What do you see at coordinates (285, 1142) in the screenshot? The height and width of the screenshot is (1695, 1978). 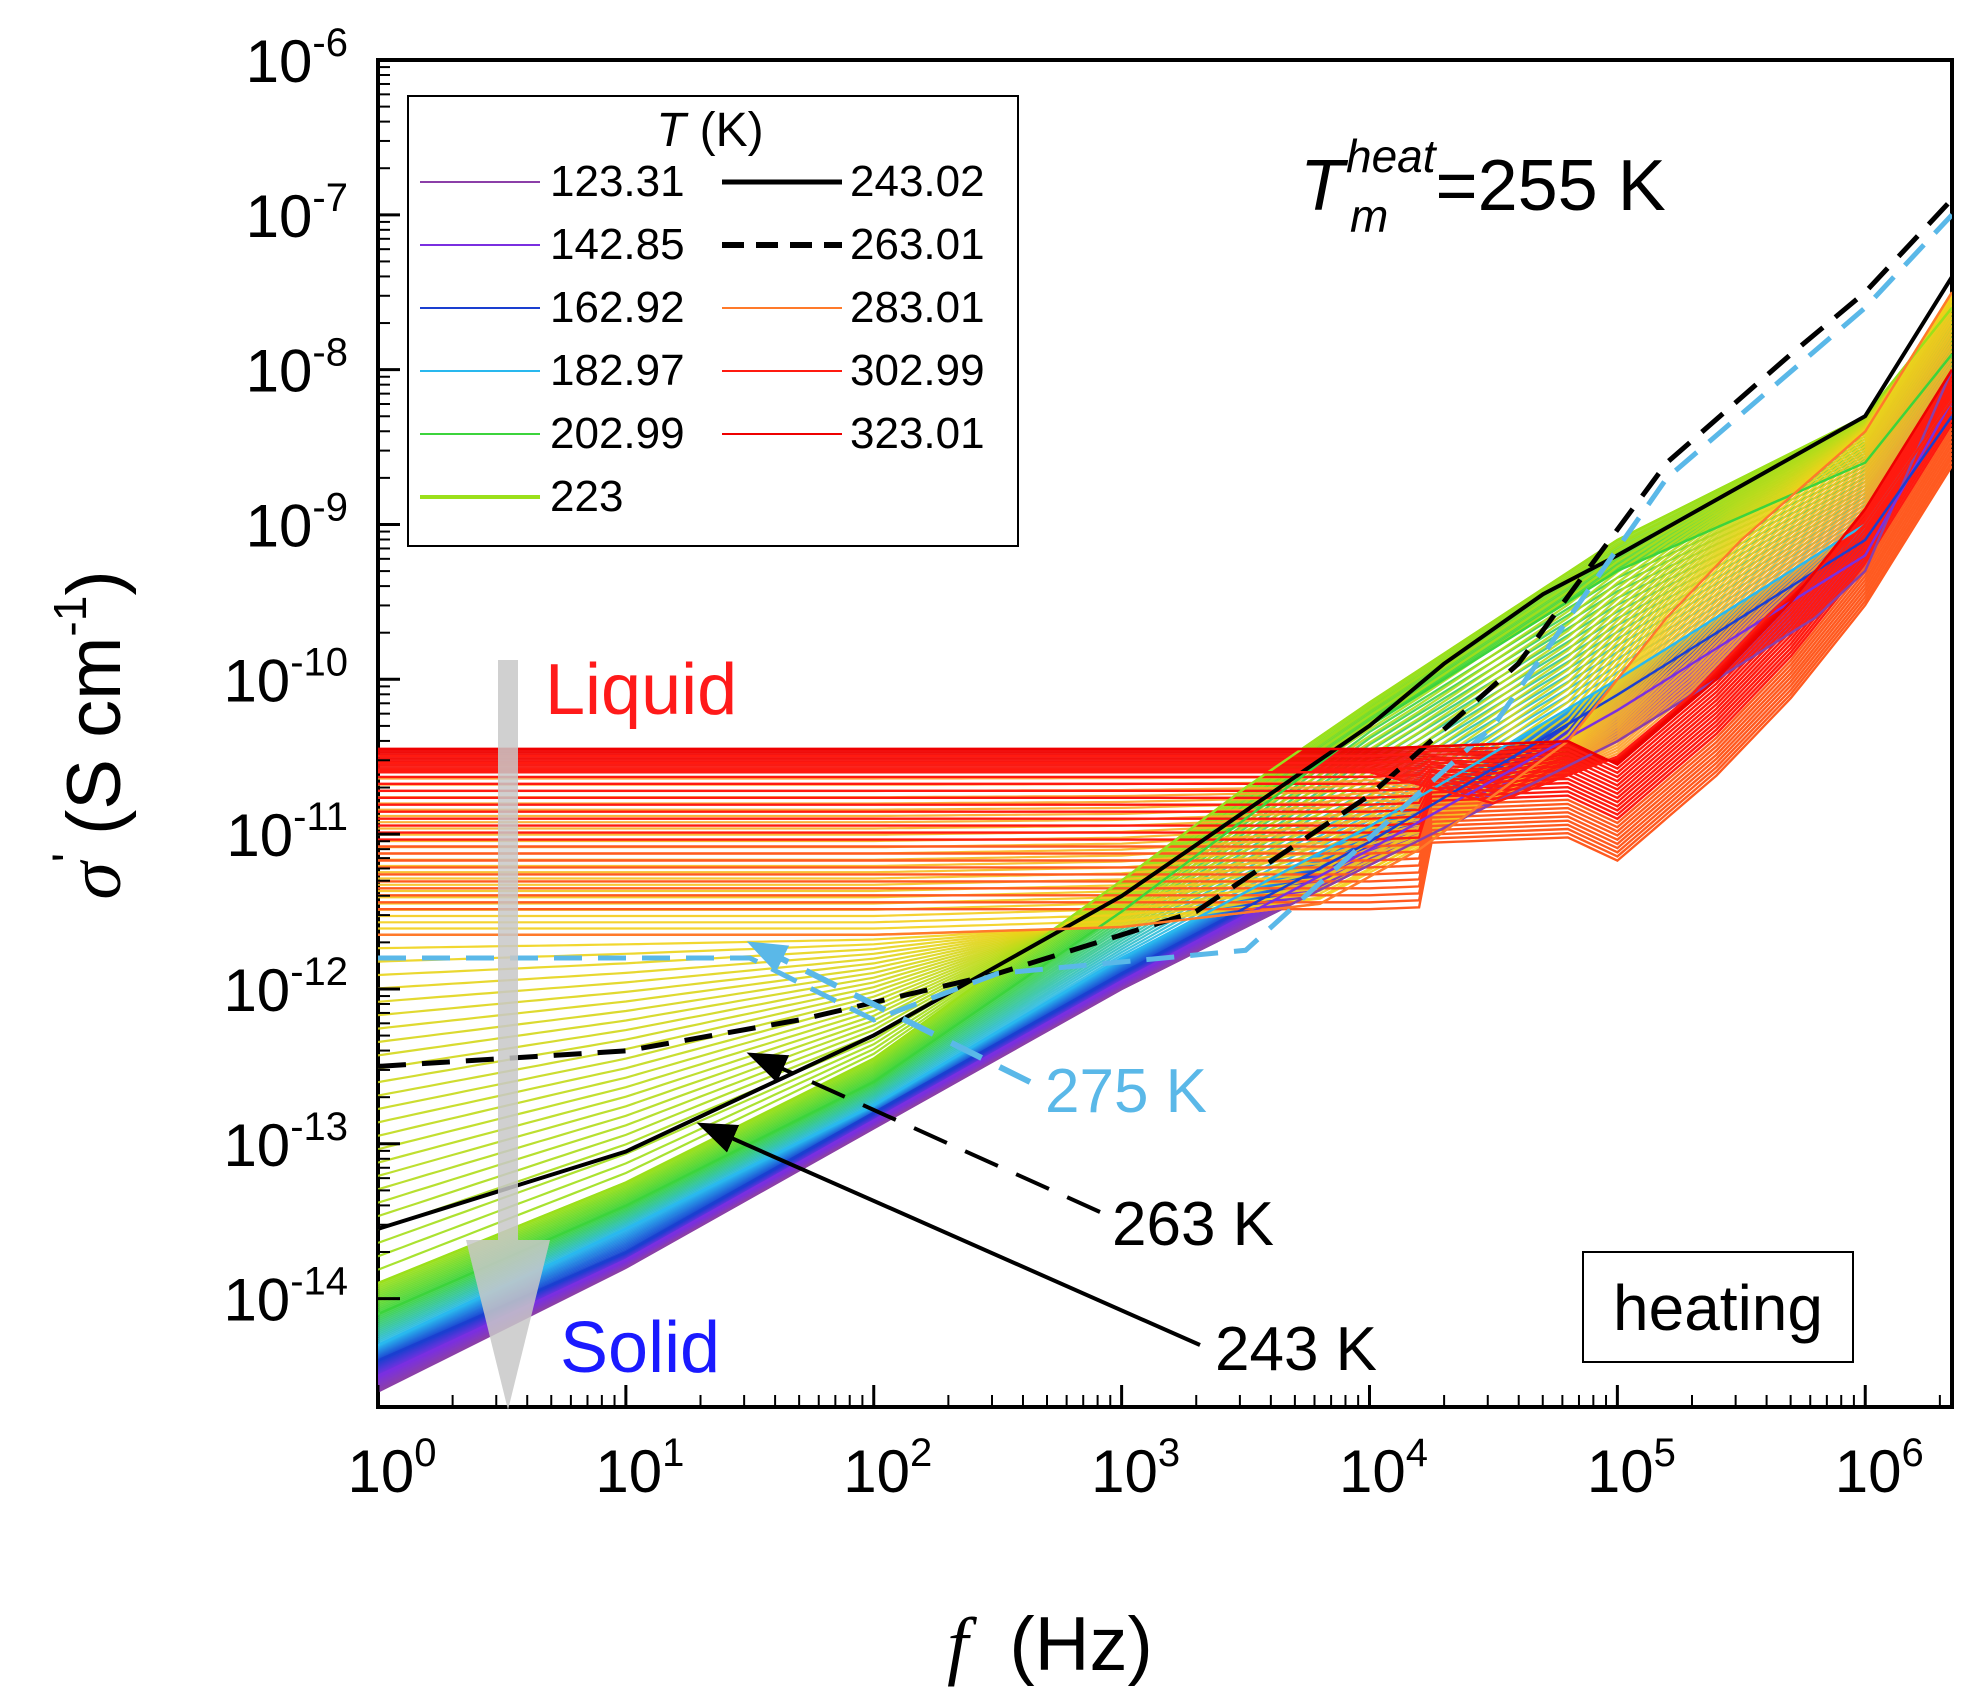 I see `y-tick-label: 10⁻¹³` at bounding box center [285, 1142].